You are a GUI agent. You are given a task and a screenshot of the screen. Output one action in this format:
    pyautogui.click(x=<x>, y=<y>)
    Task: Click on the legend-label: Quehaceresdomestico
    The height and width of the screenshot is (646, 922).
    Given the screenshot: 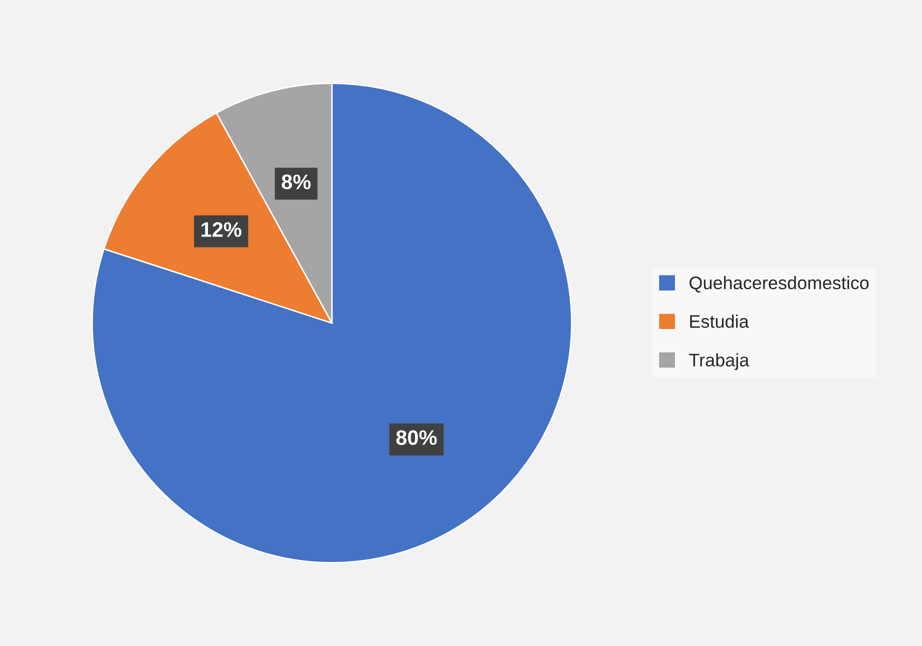 What is the action you would take?
    pyautogui.click(x=779, y=284)
    